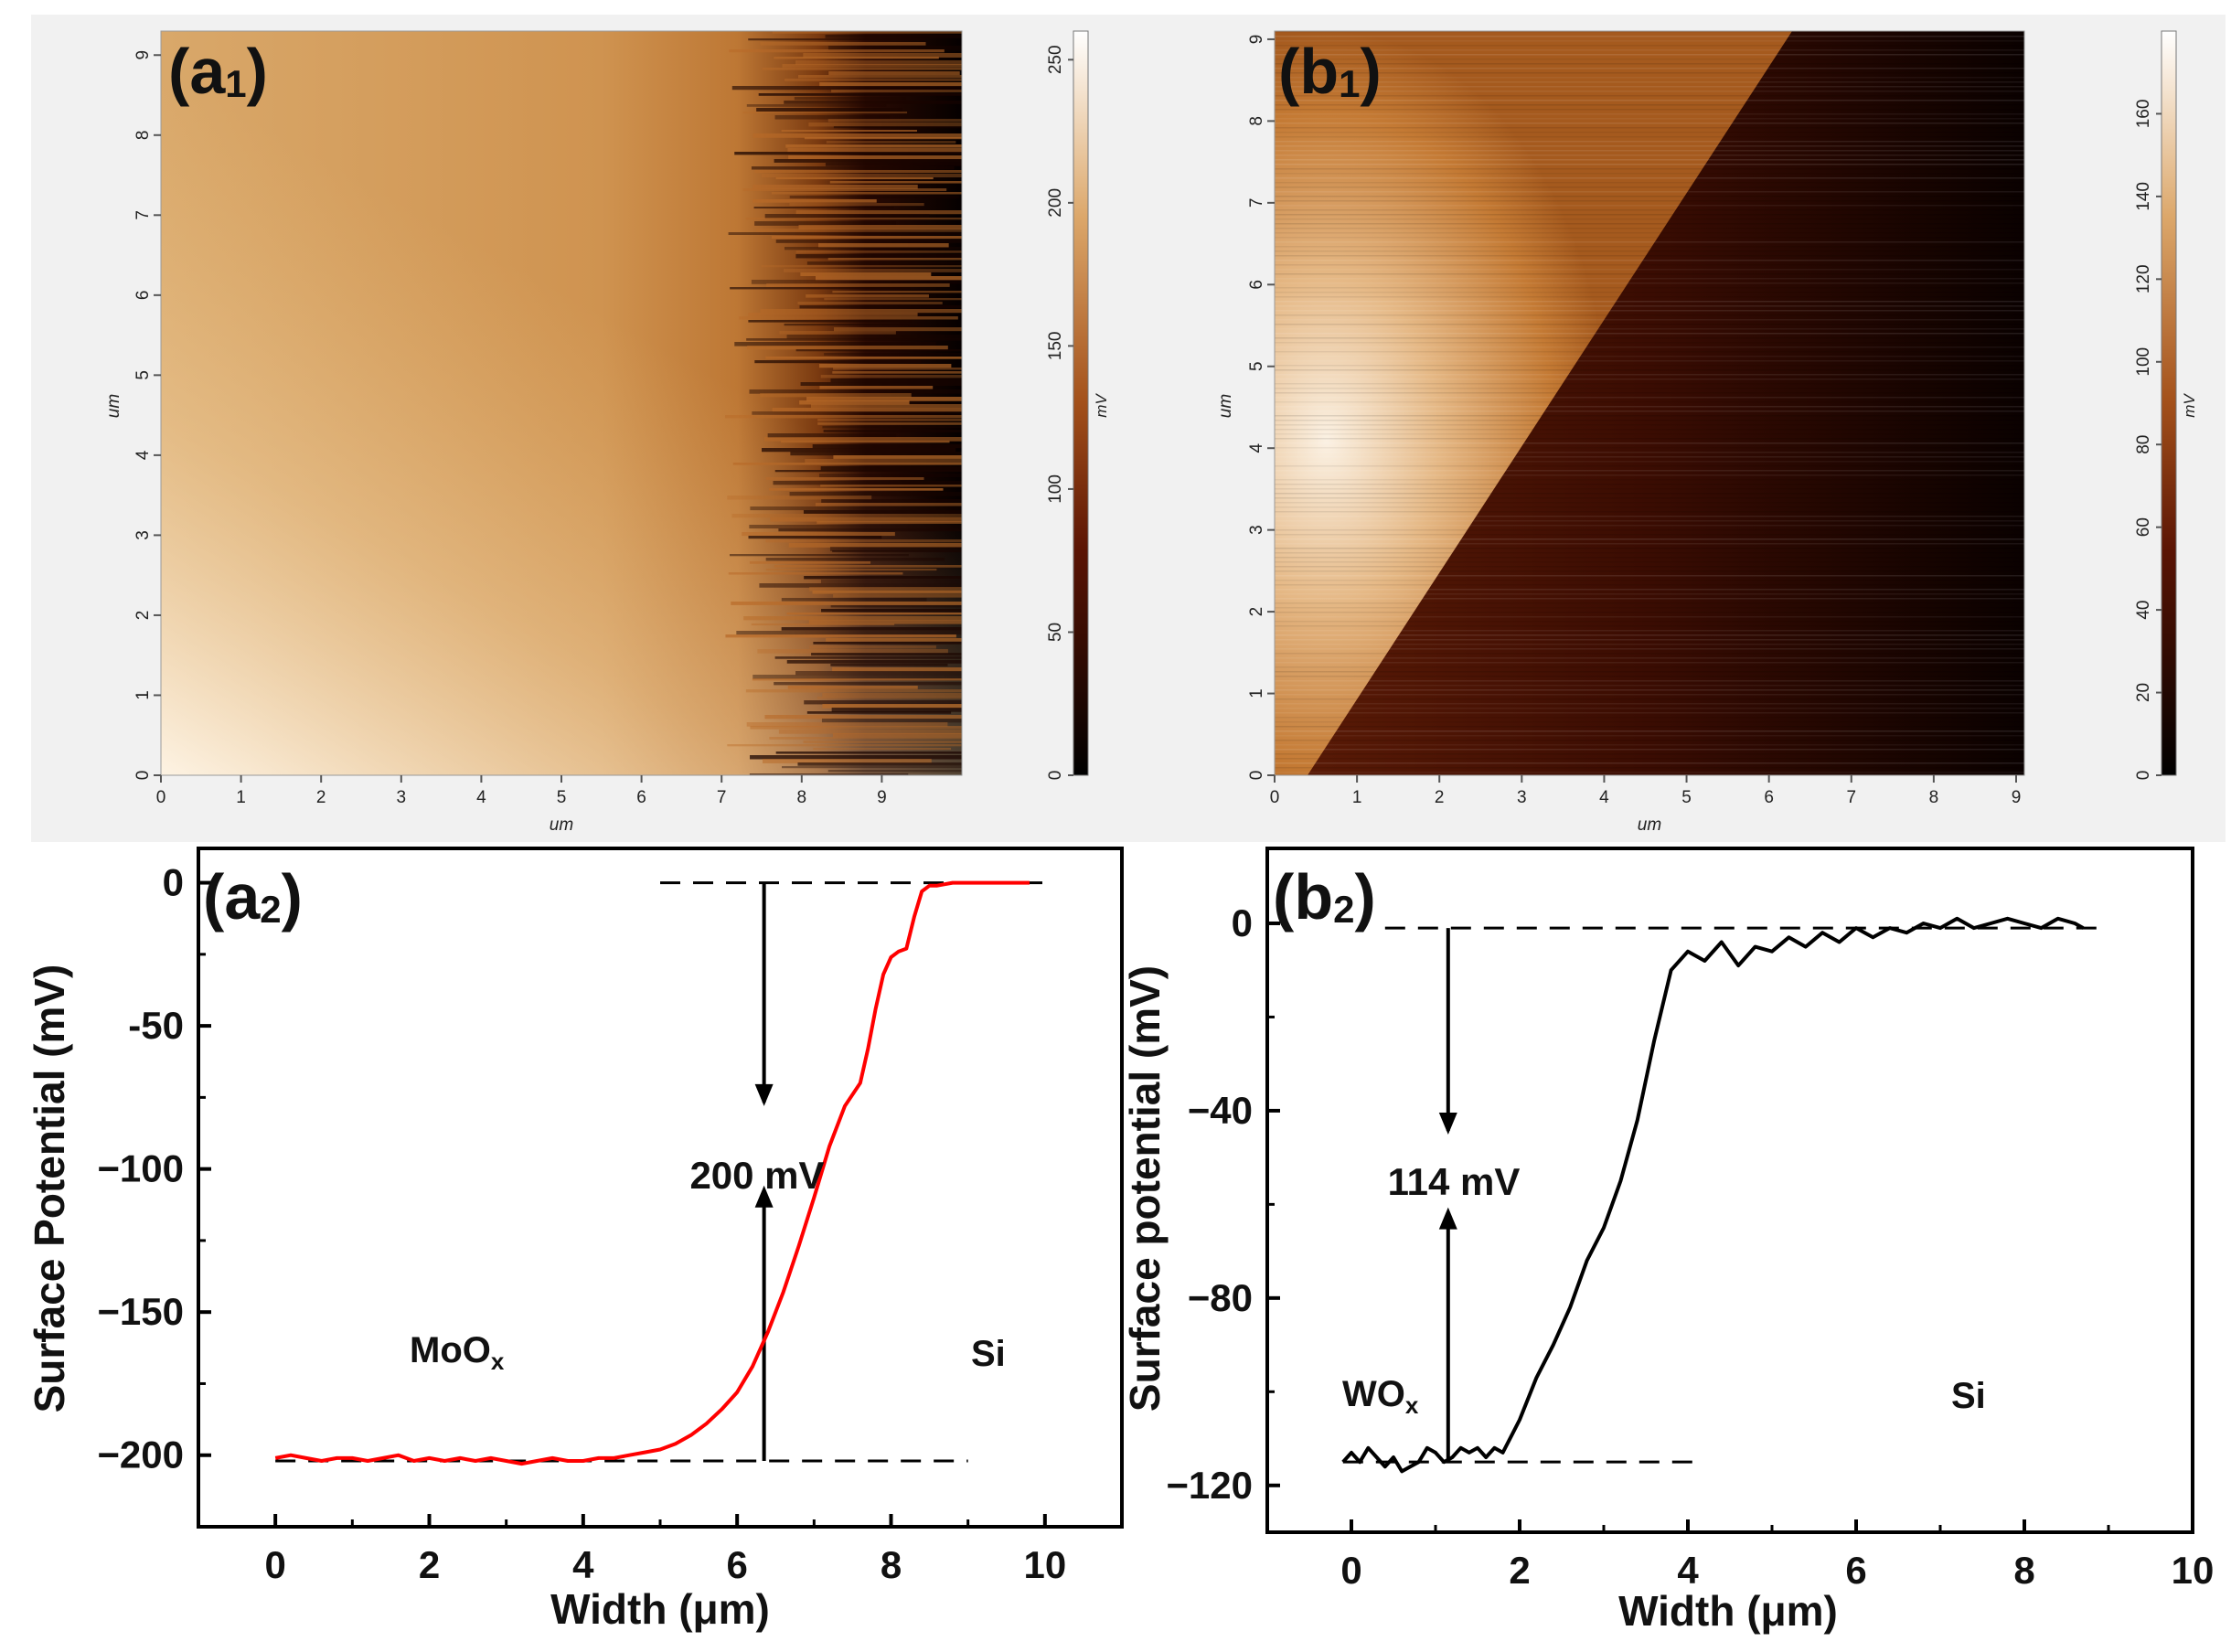  What do you see at coordinates (50, 1189) in the screenshot?
I see `a2-ylabel: Surface Potential (mV)` at bounding box center [50, 1189].